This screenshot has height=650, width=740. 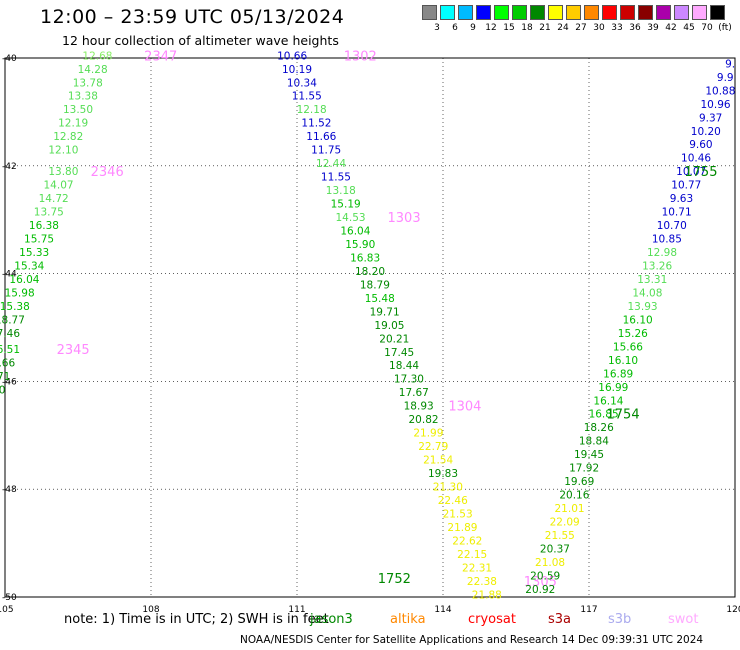 What do you see at coordinates (613, 388) in the screenshot?
I see `wave-height-value: 16.99` at bounding box center [613, 388].